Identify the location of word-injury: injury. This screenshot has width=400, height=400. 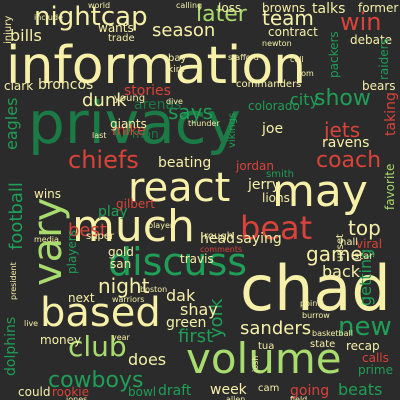
(8, 29).